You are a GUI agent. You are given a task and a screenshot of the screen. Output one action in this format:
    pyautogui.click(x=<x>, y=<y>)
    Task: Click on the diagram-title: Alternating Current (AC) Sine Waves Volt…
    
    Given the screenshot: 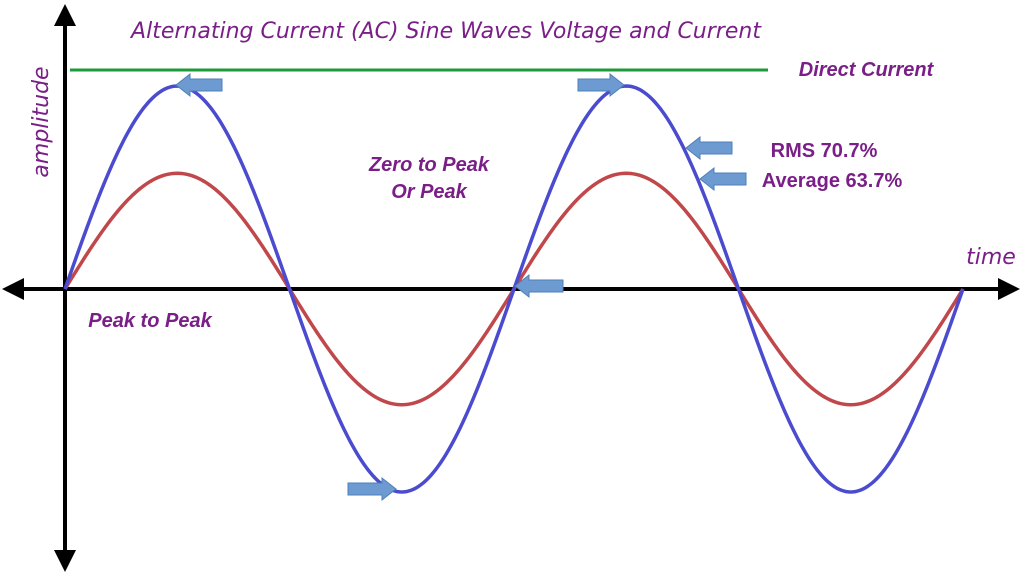 What is the action you would take?
    pyautogui.click(x=445, y=31)
    